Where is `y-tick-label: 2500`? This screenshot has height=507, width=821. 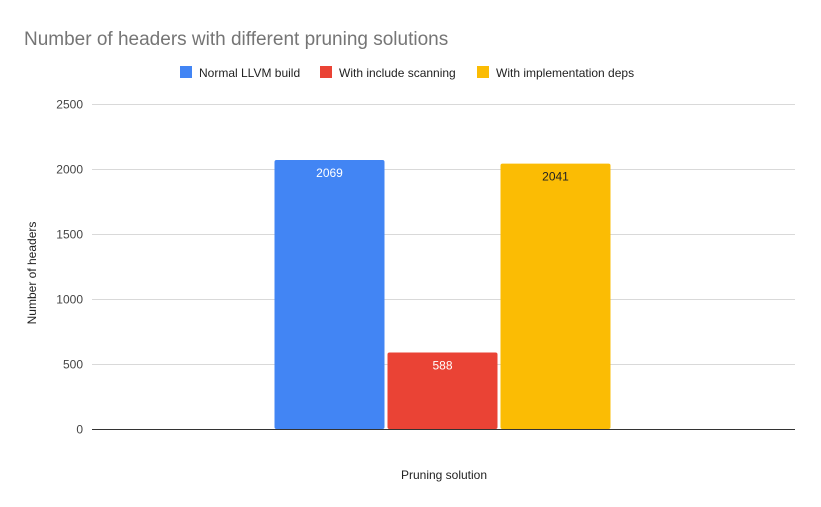 y-tick-label: 2500 is located at coordinates (69, 105).